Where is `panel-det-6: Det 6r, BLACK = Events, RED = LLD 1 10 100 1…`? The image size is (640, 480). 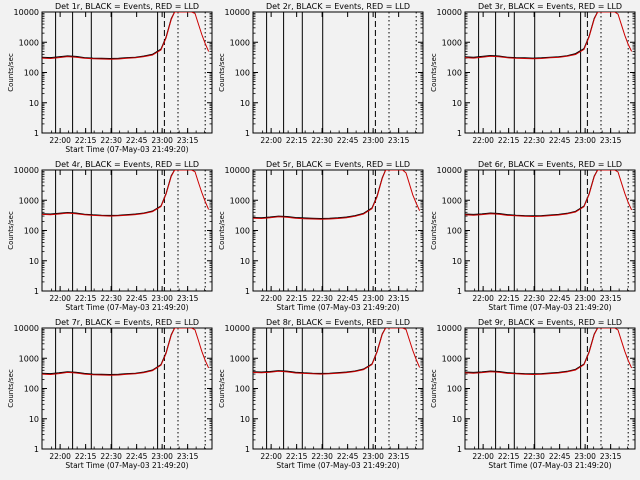
panel-det-6: Det 6r, BLACK = Events, RED = LLD 1 10 100 1… is located at coordinates (533, 236).